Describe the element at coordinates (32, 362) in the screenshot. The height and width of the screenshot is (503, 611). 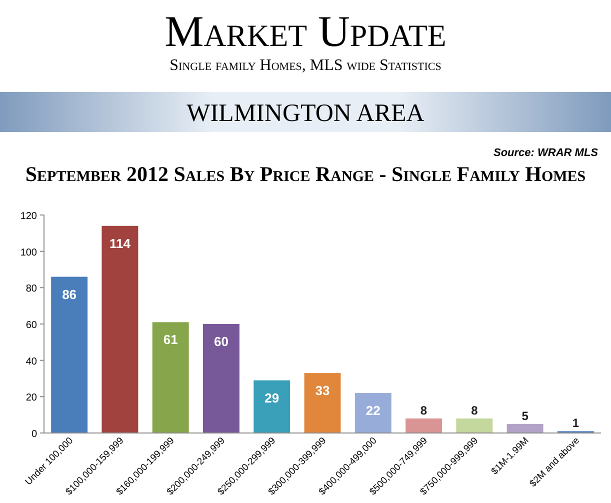
I see `y-tick-label: 40` at that location.